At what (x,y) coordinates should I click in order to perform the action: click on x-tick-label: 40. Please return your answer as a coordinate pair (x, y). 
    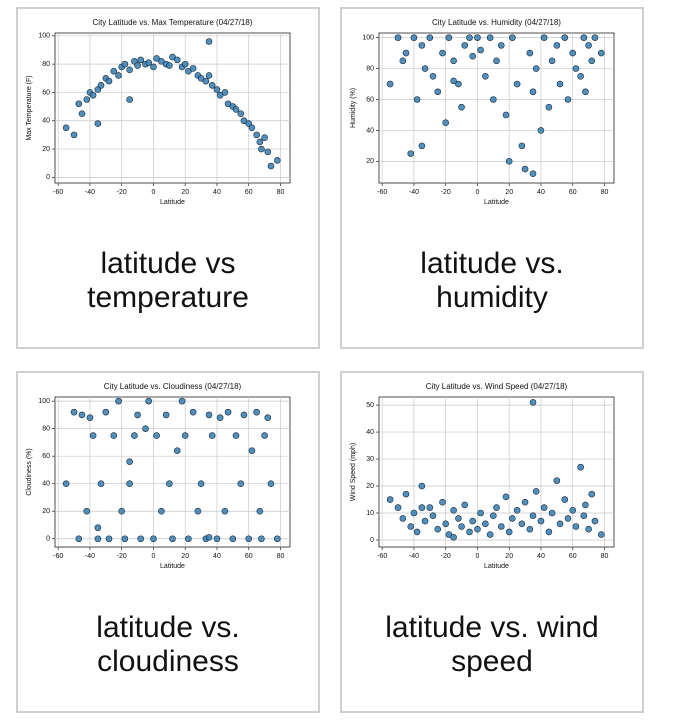
    Looking at the image, I should click on (541, 556).